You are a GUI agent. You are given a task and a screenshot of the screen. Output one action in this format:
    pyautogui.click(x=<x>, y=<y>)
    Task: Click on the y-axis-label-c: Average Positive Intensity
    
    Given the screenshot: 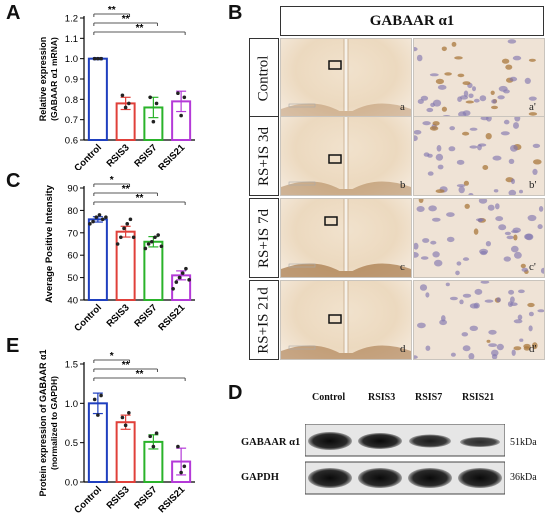 What is the action you would take?
    pyautogui.click(x=49, y=243)
    